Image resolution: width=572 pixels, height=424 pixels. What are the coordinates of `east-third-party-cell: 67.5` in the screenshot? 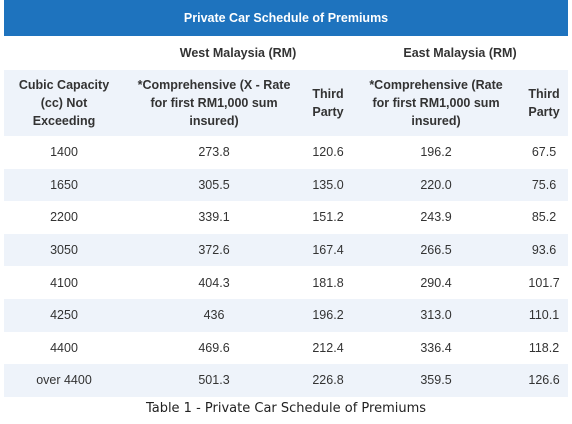 It's located at (544, 152).